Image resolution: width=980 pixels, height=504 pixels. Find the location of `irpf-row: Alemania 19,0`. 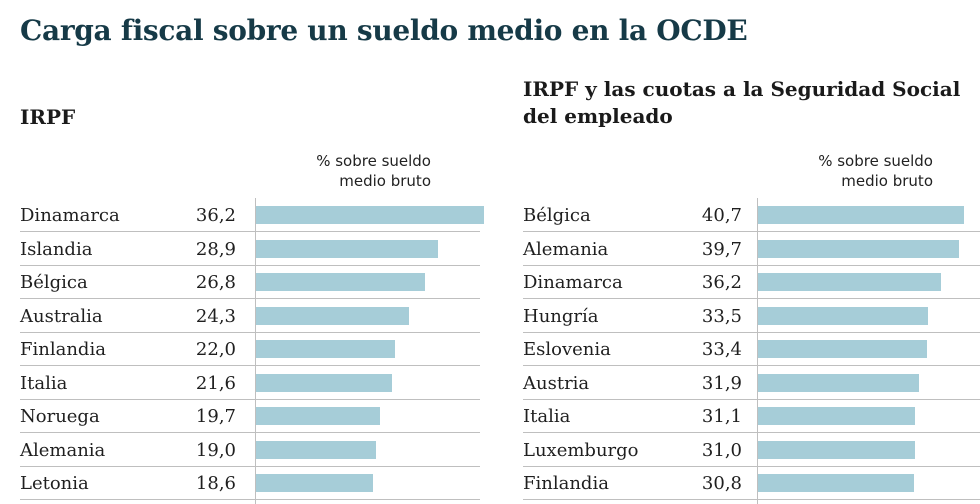

irpf-row: Alemania 19,0 is located at coordinates (250, 450).